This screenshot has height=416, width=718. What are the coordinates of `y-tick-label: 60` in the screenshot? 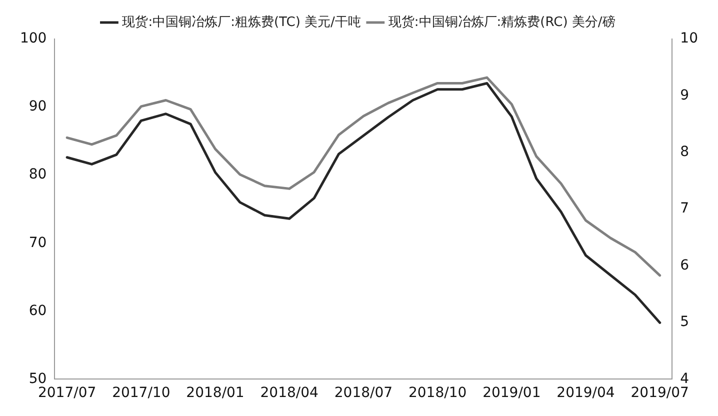 It's located at (37, 310).